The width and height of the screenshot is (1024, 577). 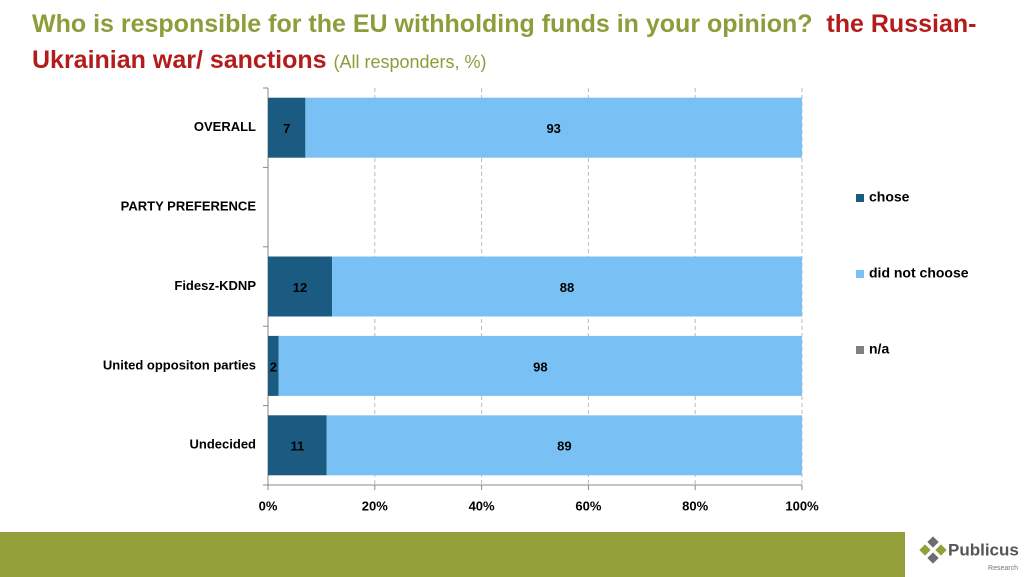 What do you see at coordinates (268, 505) in the screenshot?
I see `x-tick-label: 0%` at bounding box center [268, 505].